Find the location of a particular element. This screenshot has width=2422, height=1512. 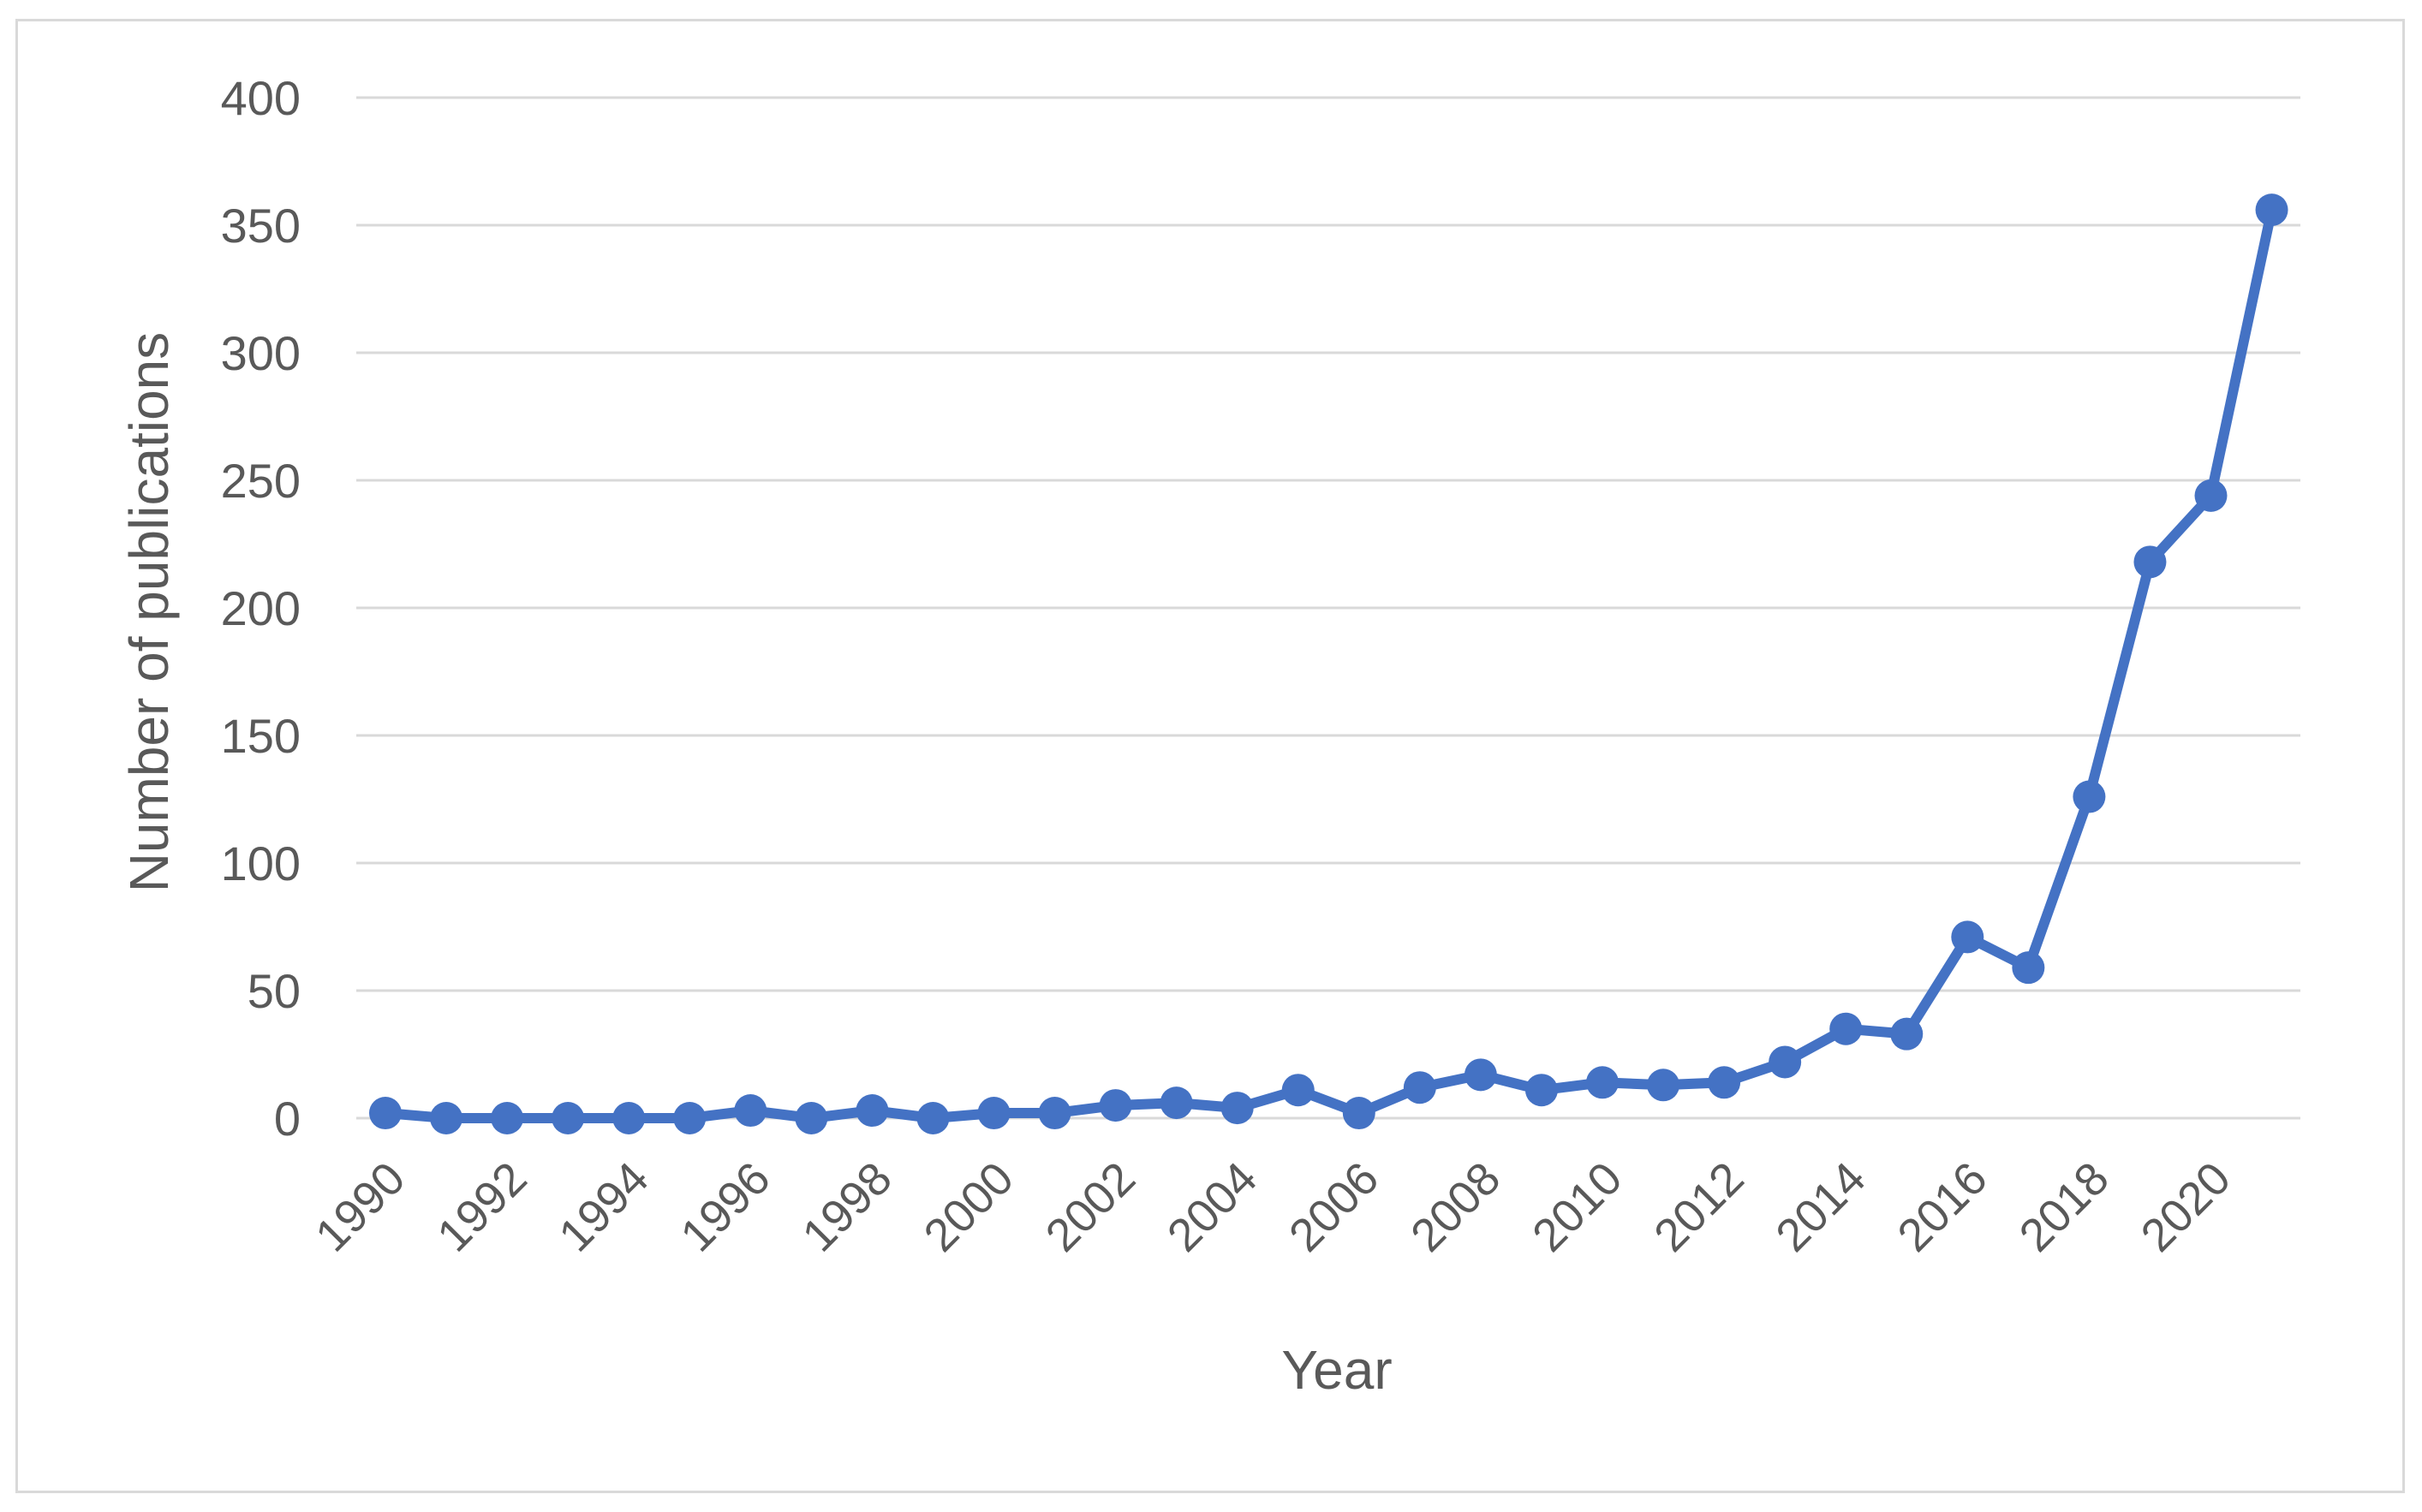

x-tick-label: 1992 is located at coordinates (481, 1206).